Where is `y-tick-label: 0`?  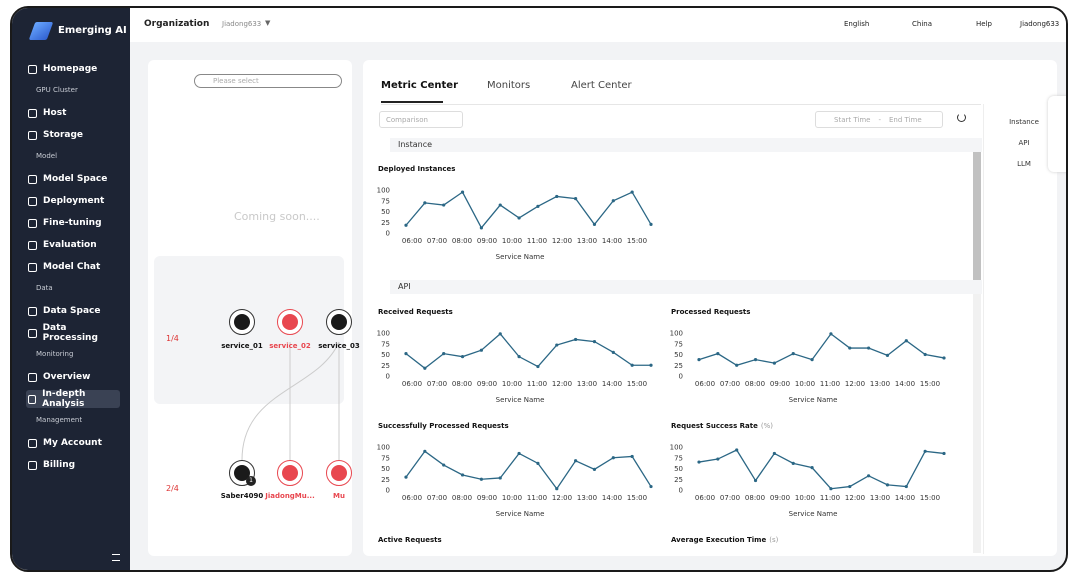
y-tick-label: 0 is located at coordinates (681, 491).